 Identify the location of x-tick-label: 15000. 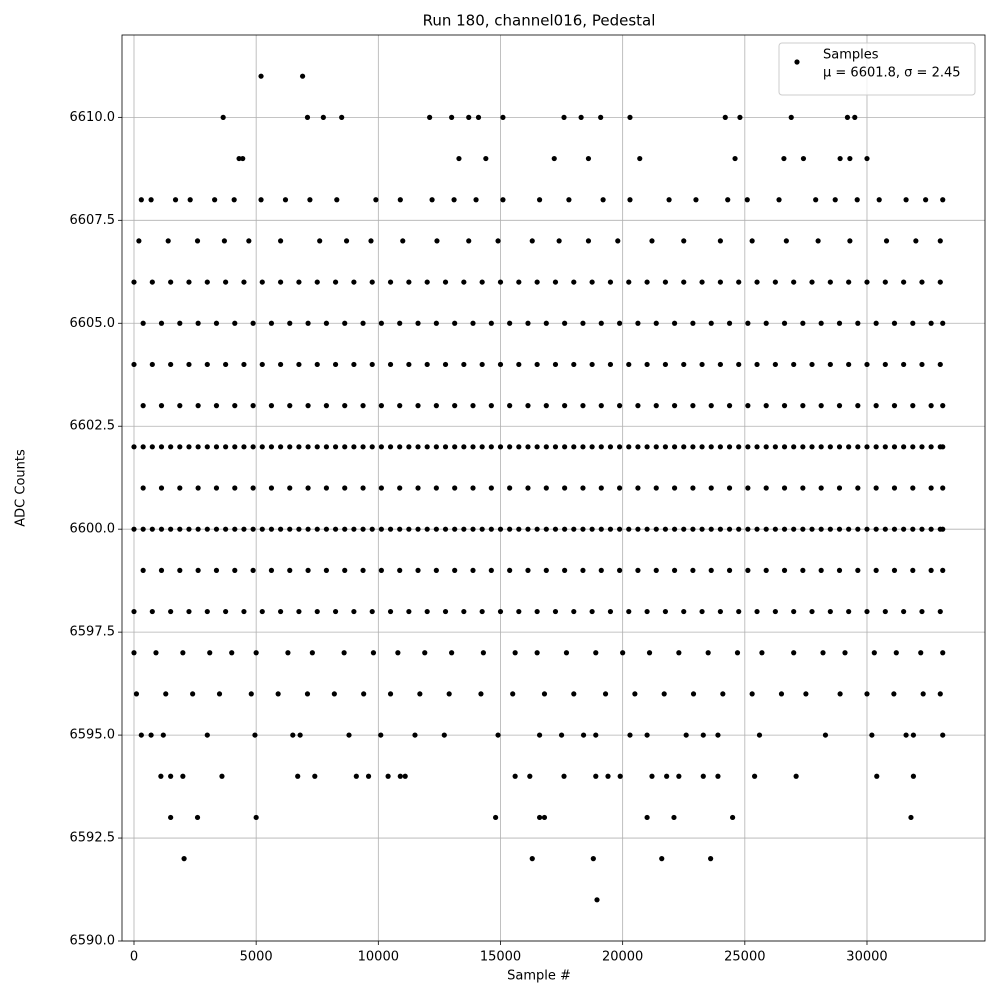
(500, 957).